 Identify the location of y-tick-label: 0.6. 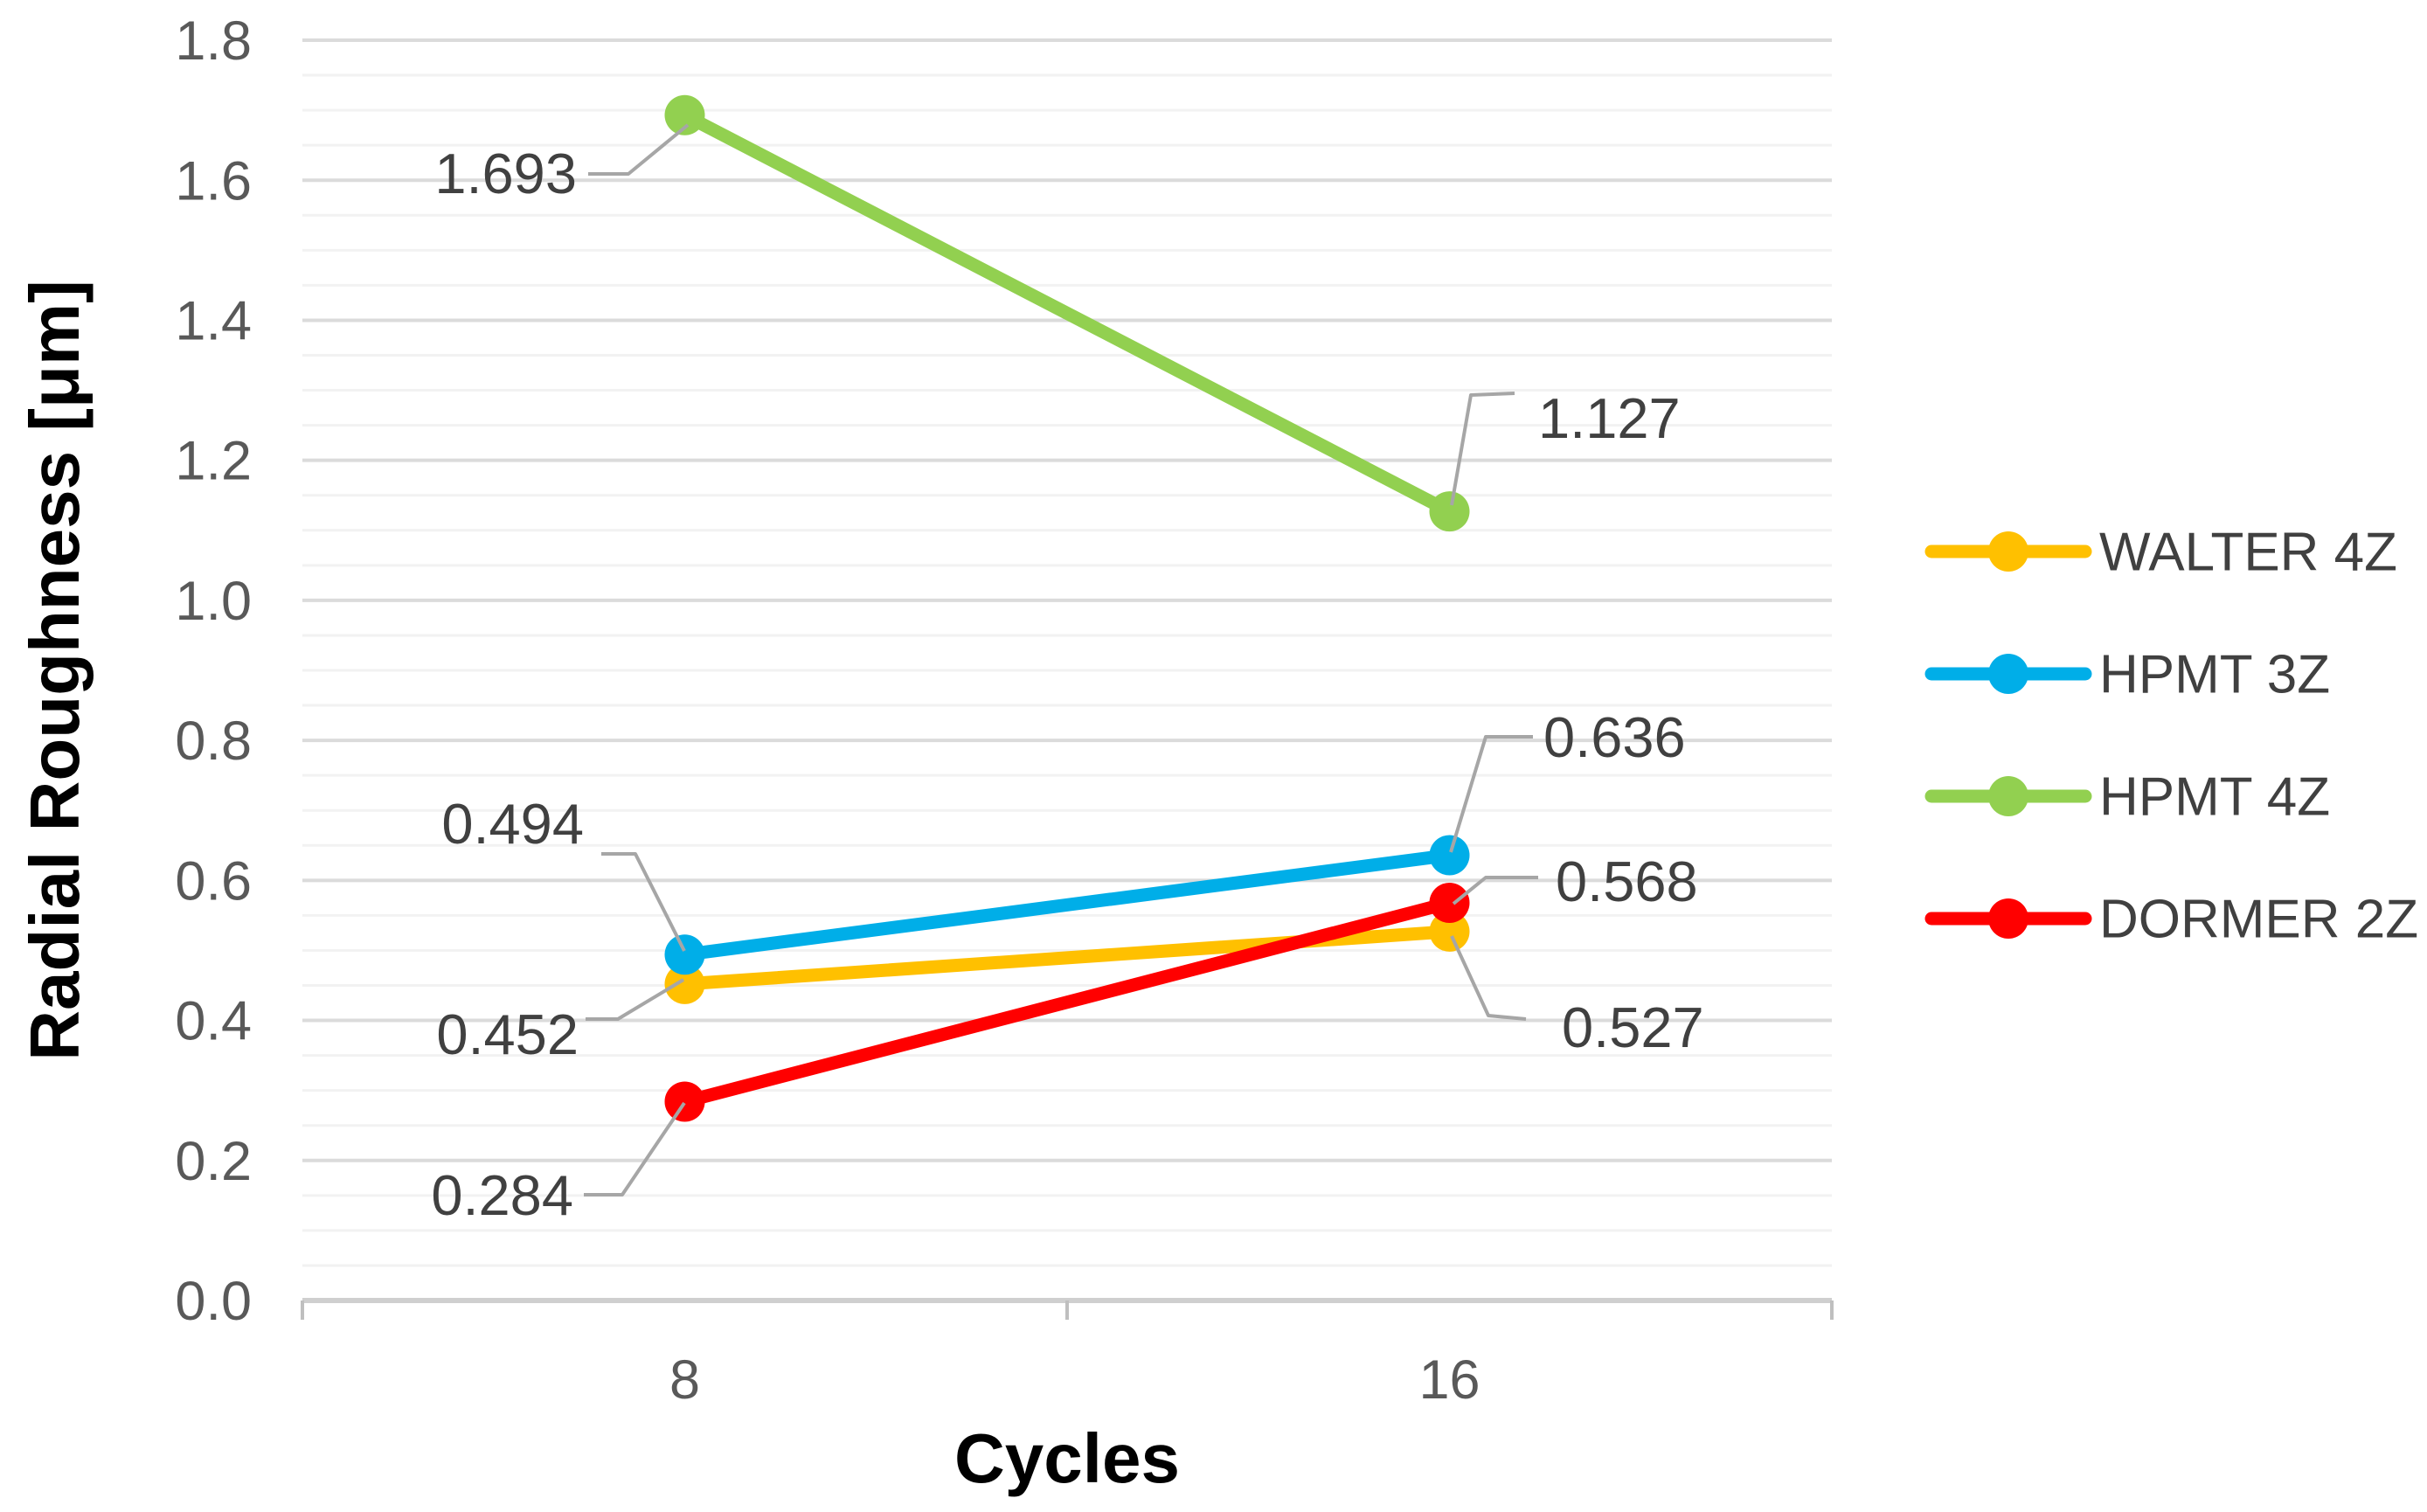
(213, 881).